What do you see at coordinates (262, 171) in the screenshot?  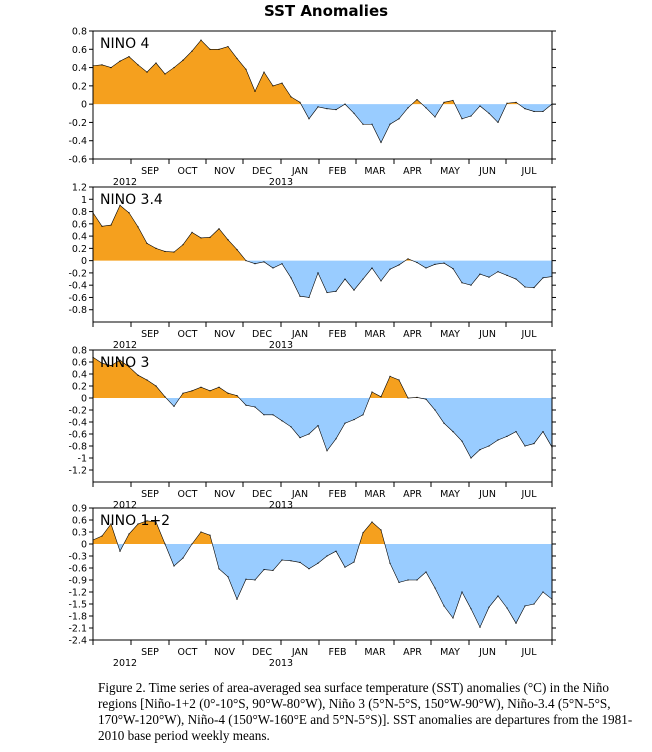 I see `x-tick-label: DEC` at bounding box center [262, 171].